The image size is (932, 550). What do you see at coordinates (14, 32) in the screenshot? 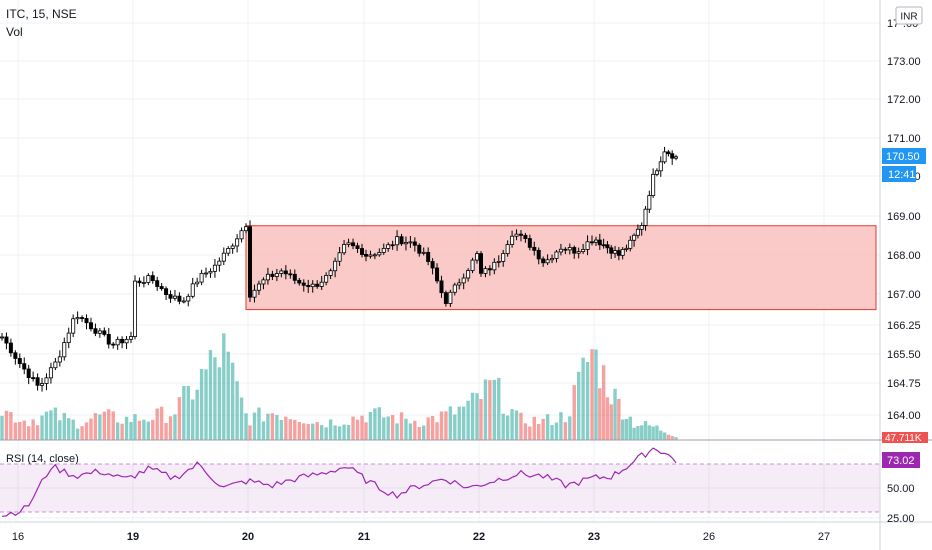
I see `volume-legend: Vol` at bounding box center [14, 32].